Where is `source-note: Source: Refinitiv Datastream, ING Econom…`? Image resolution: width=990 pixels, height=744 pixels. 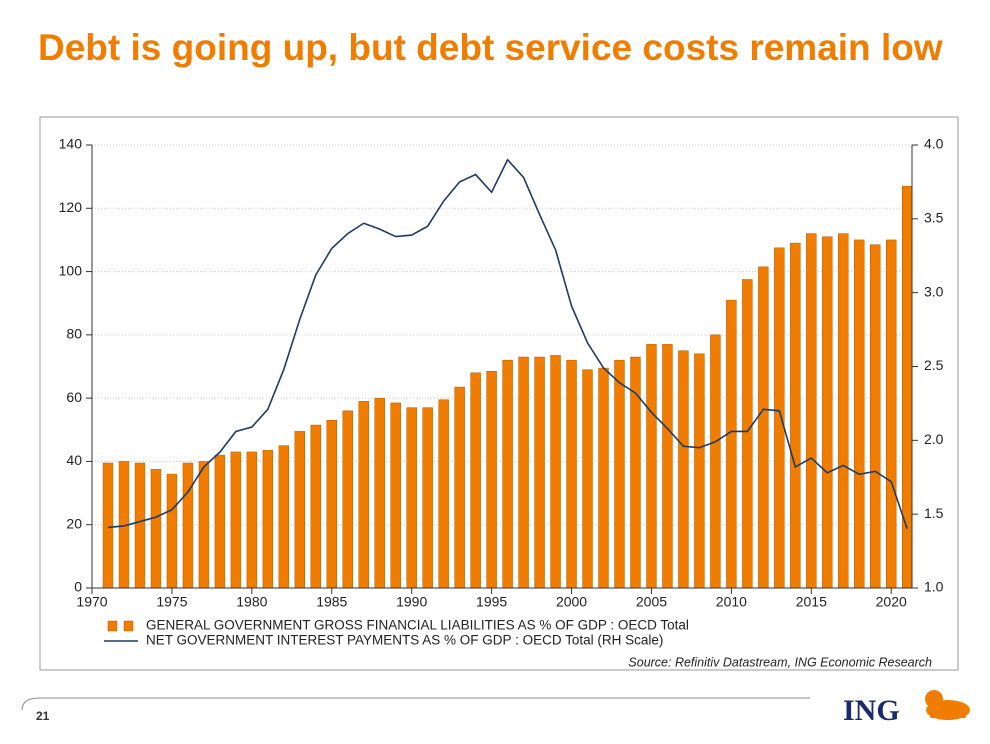
source-note: Source: Refinitiv Datastream, ING Econom… is located at coordinates (780, 662).